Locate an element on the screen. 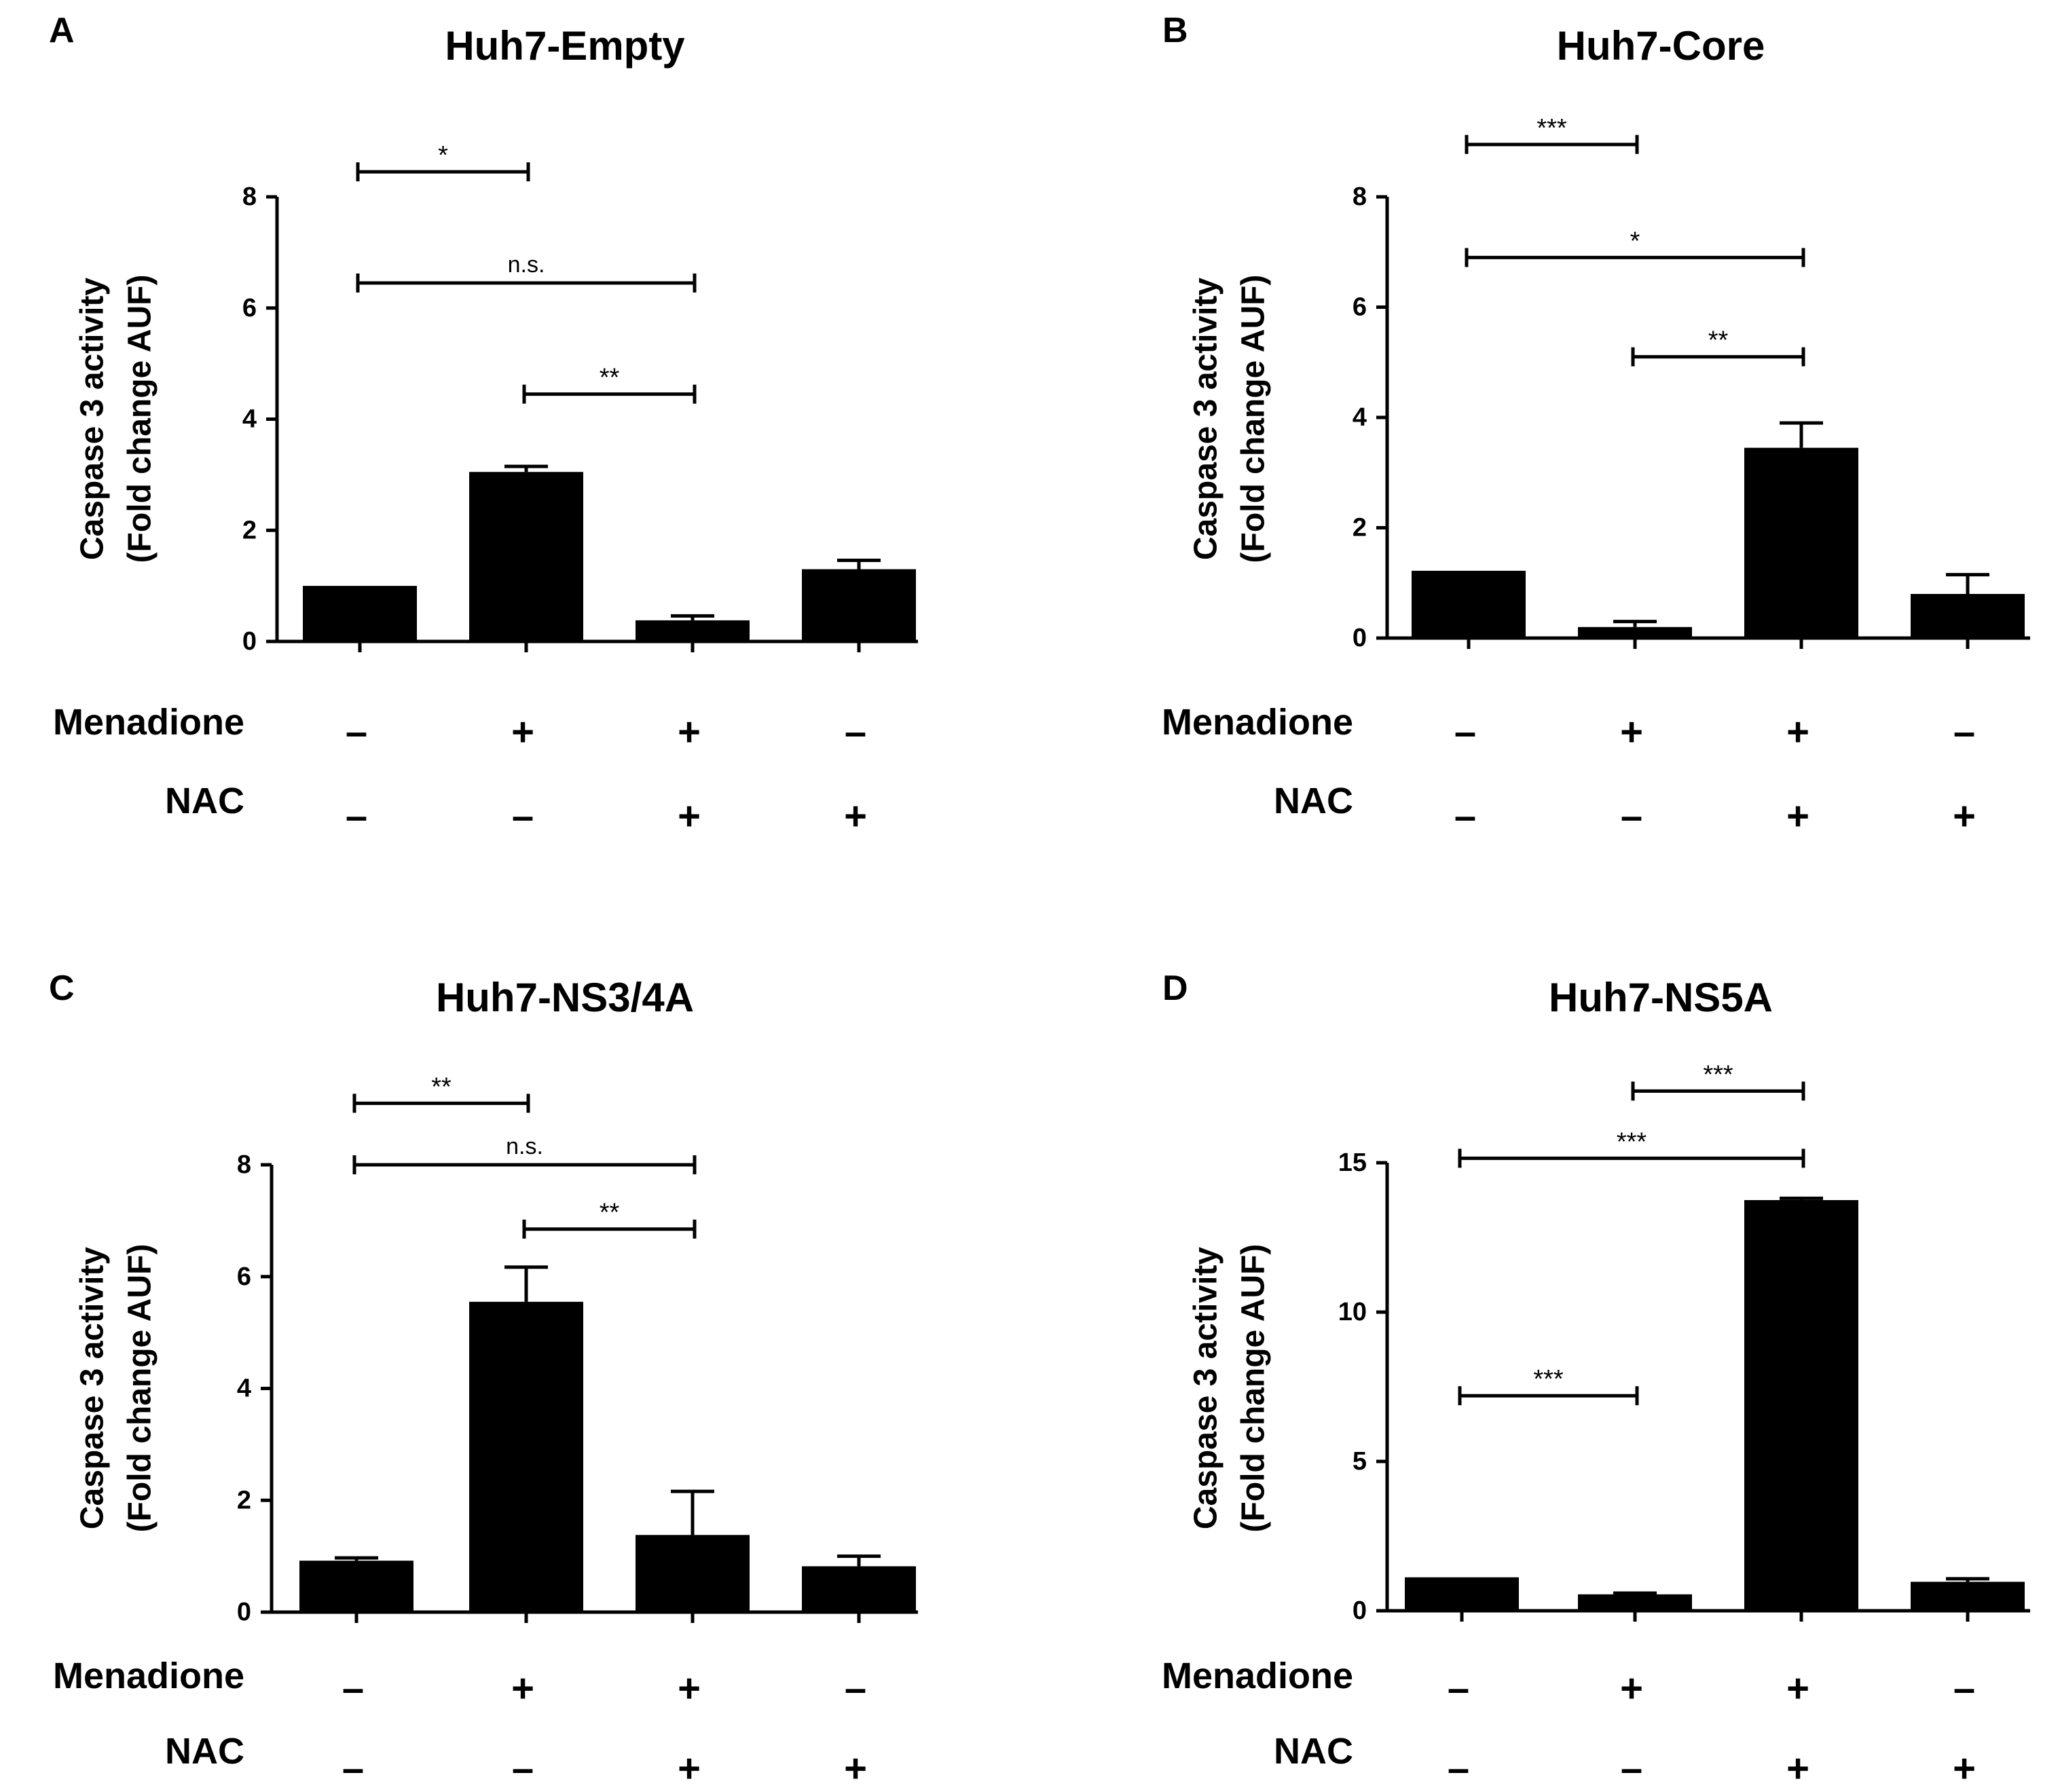  chart-title: Huh7-NS5A is located at coordinates (1661, 998).